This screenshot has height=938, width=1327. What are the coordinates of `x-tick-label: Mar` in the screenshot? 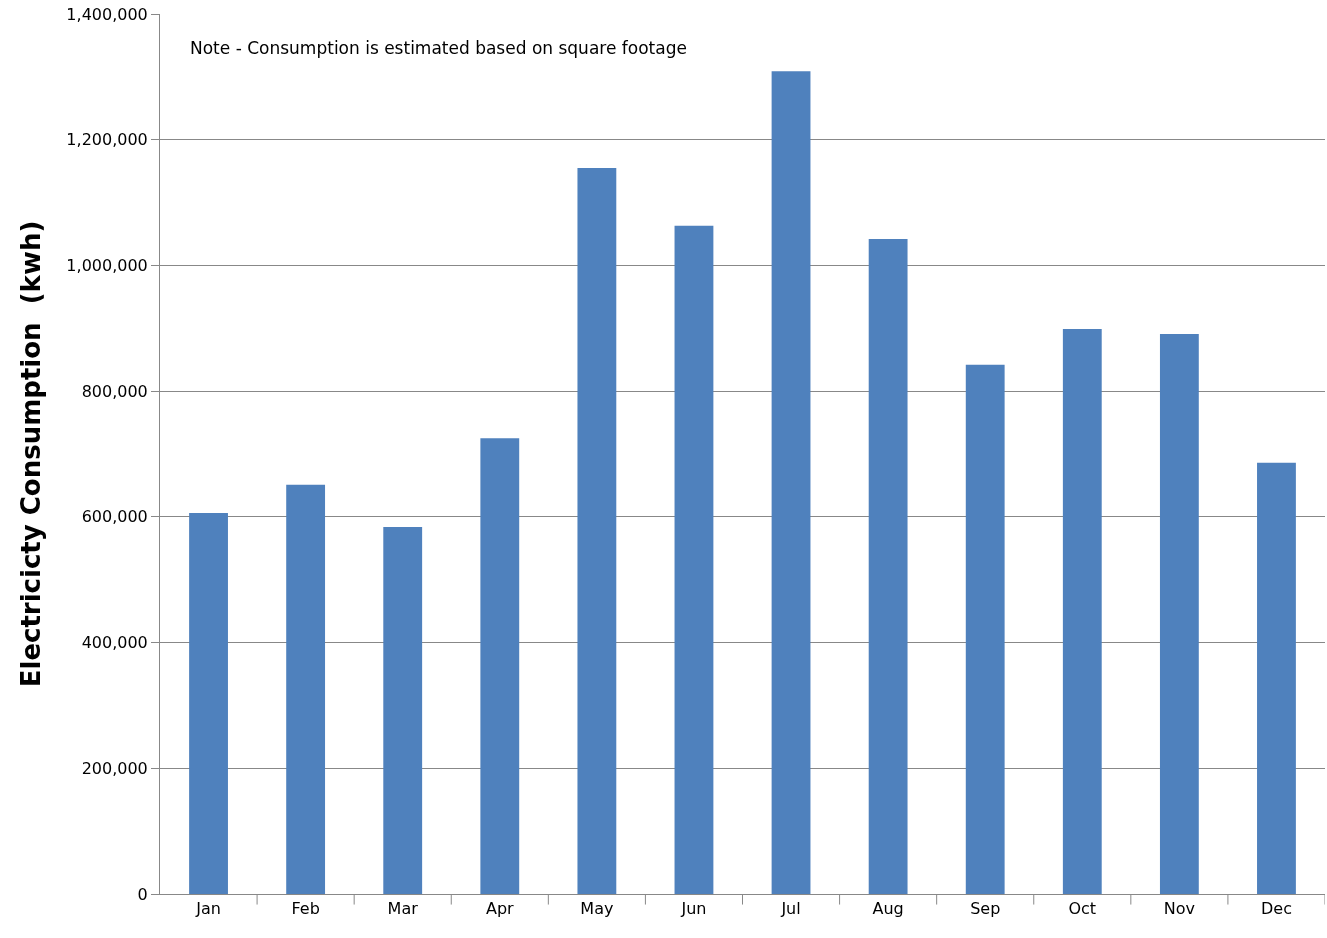 It's located at (403, 909).